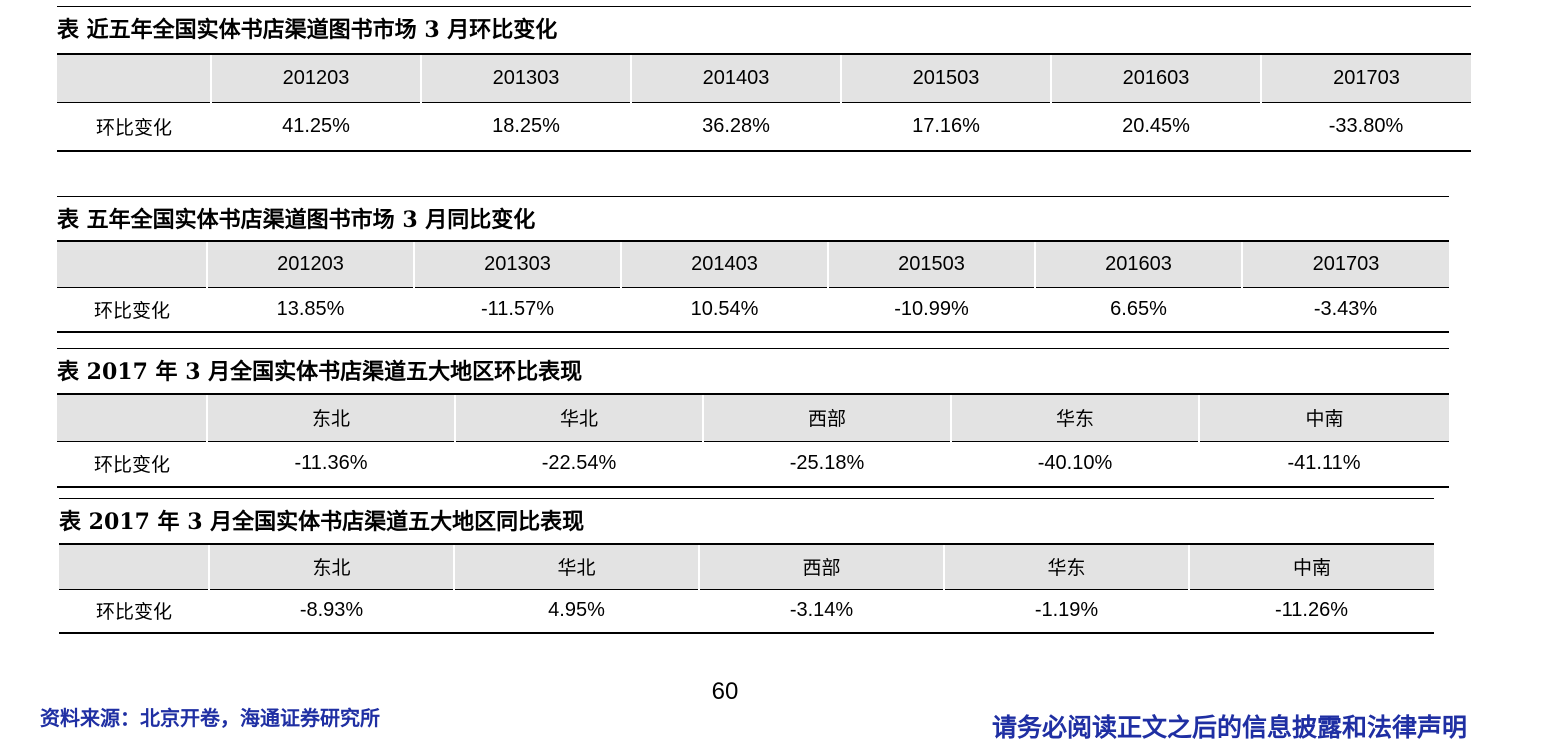  Describe the element at coordinates (725, 691) in the screenshot. I see `page-number: 60` at that location.